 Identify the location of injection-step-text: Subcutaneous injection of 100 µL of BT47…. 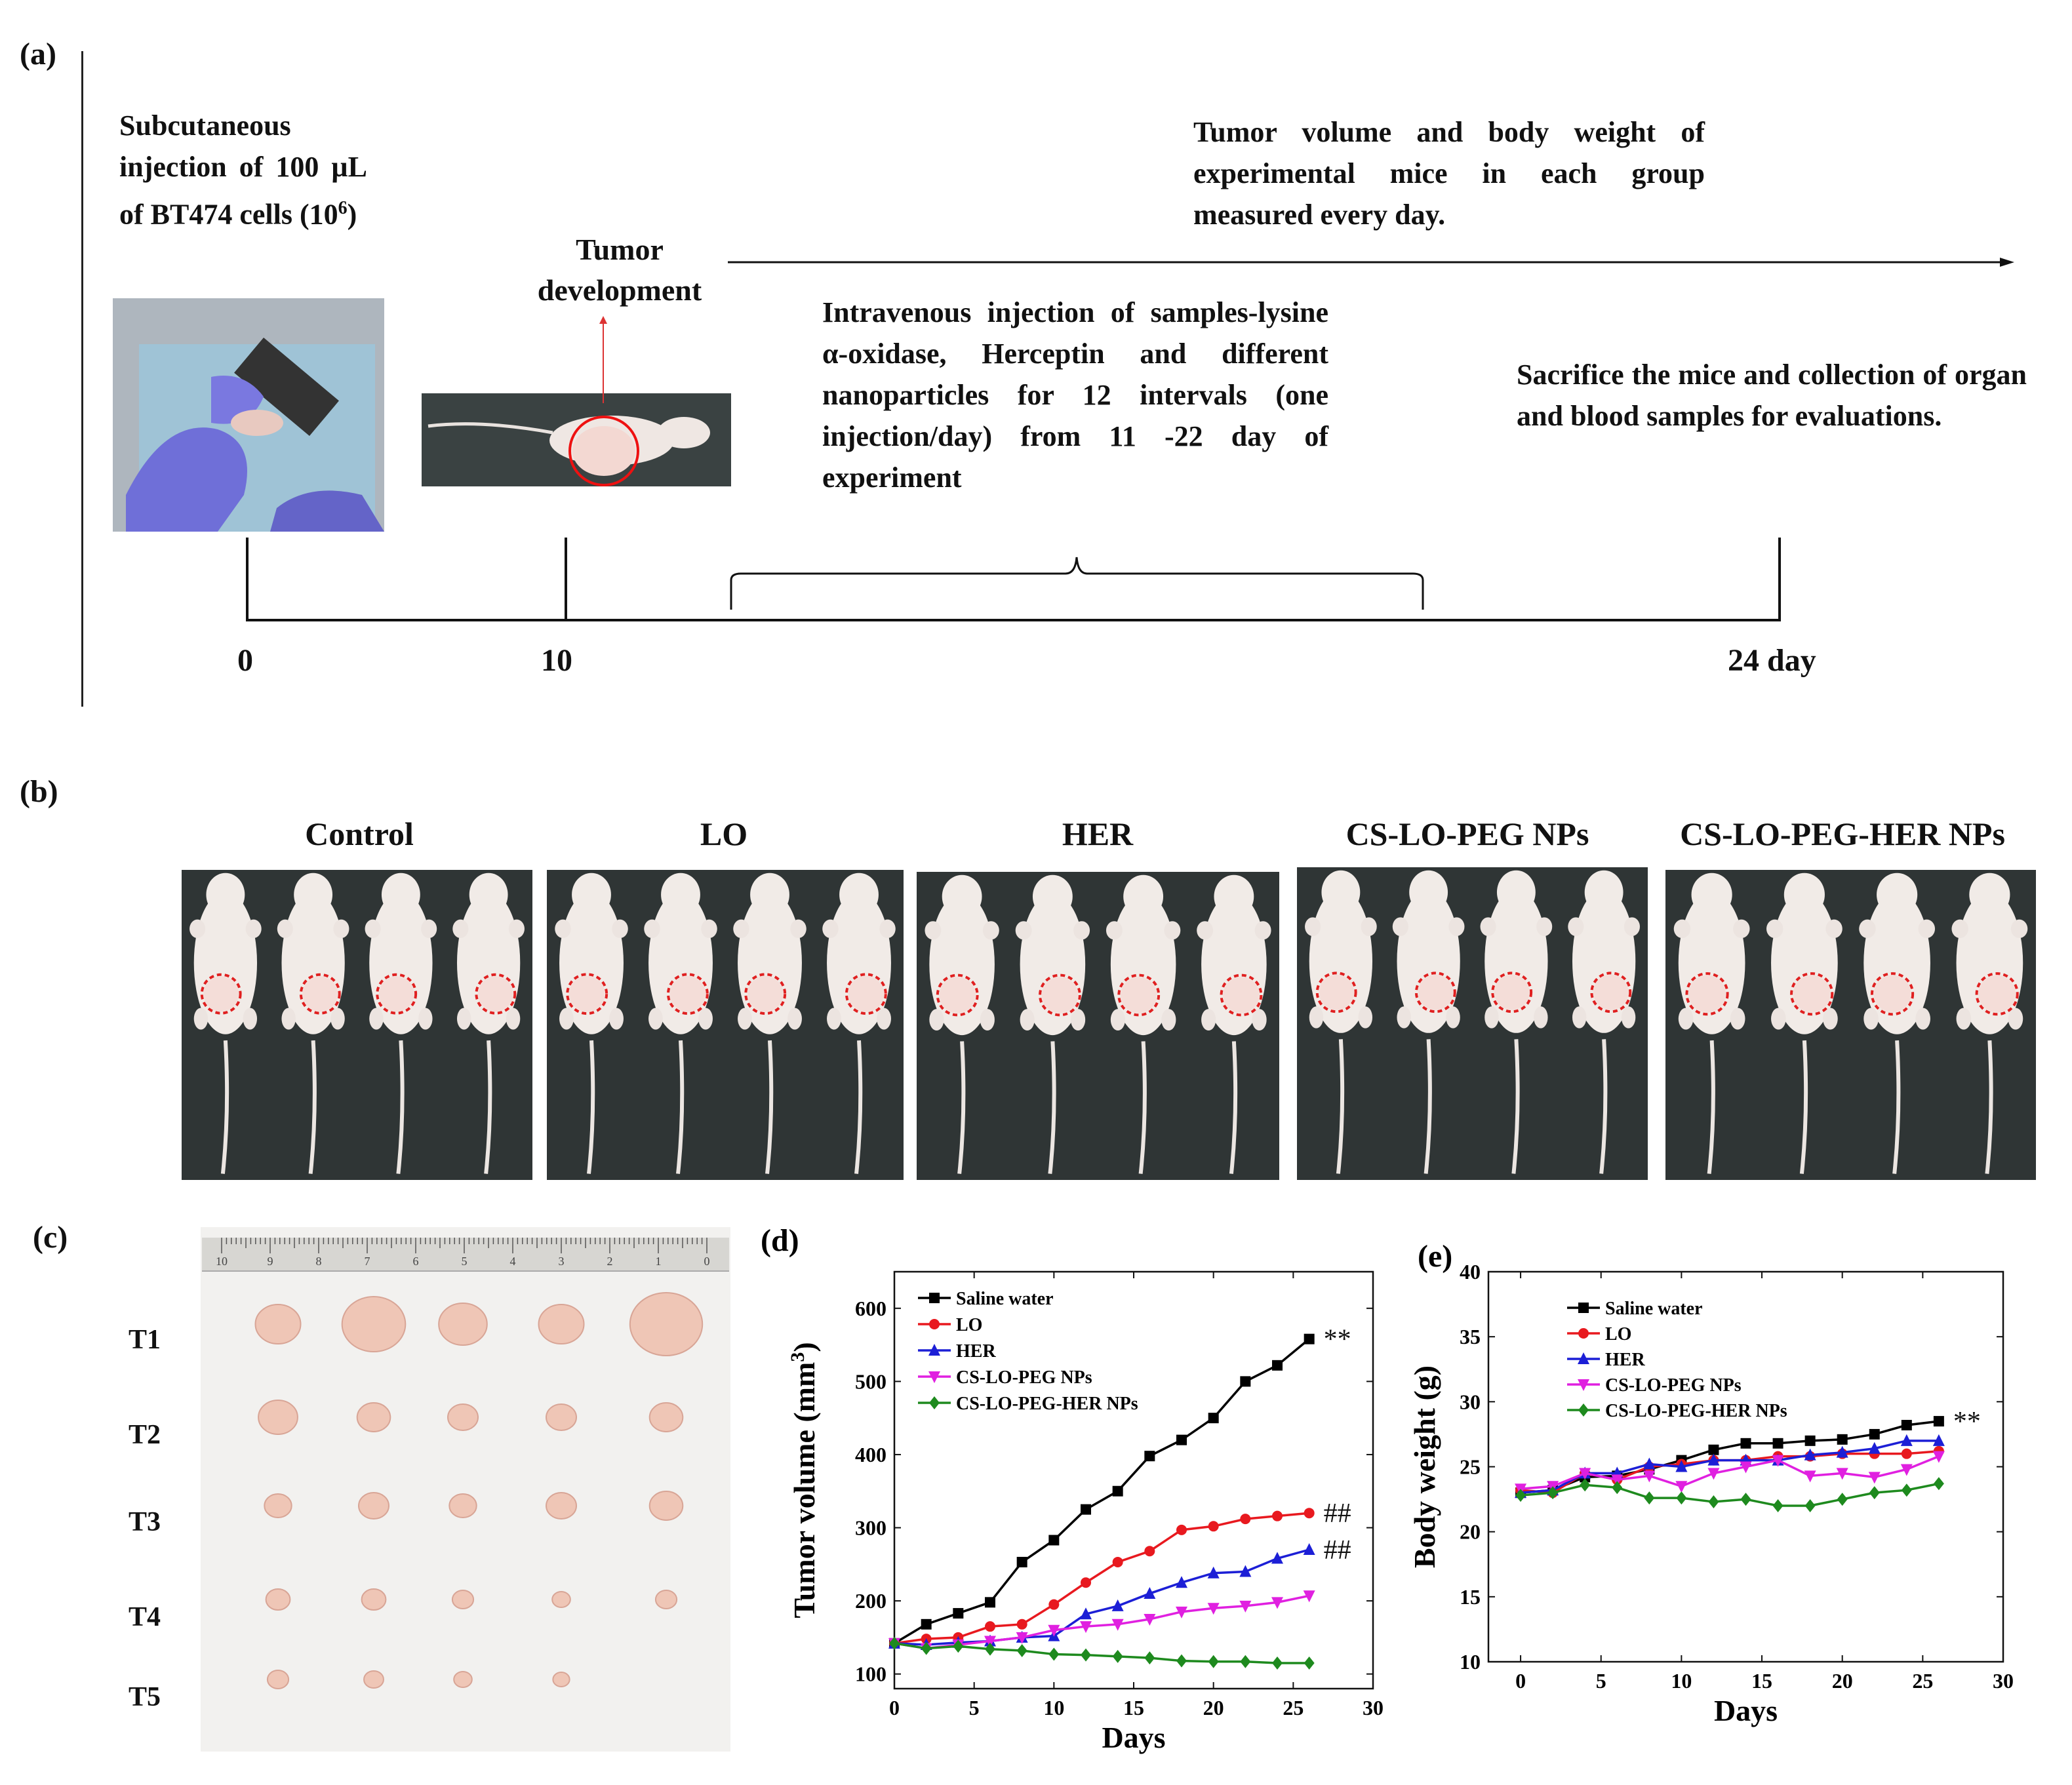
(243, 170).